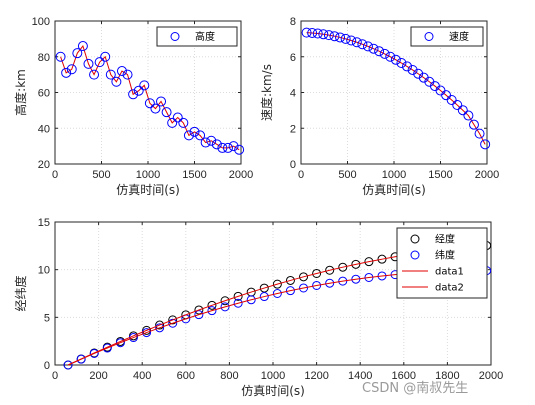 The image size is (535, 405). What do you see at coordinates (20, 293) in the screenshot?
I see `y-axis-label: 经纬度` at bounding box center [20, 293].